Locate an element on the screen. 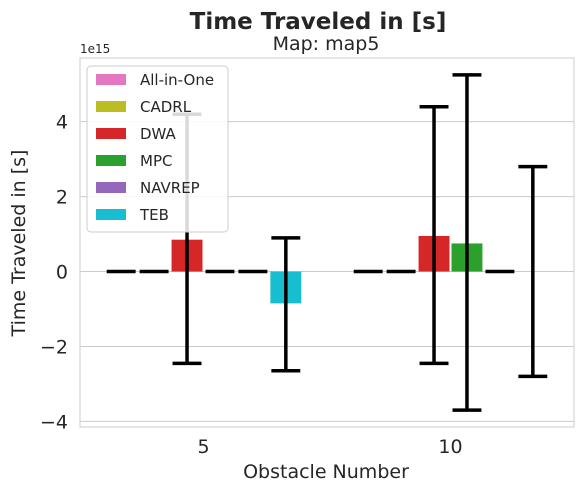 This screenshot has width=584, height=492. bars is located at coordinates (327, 269).